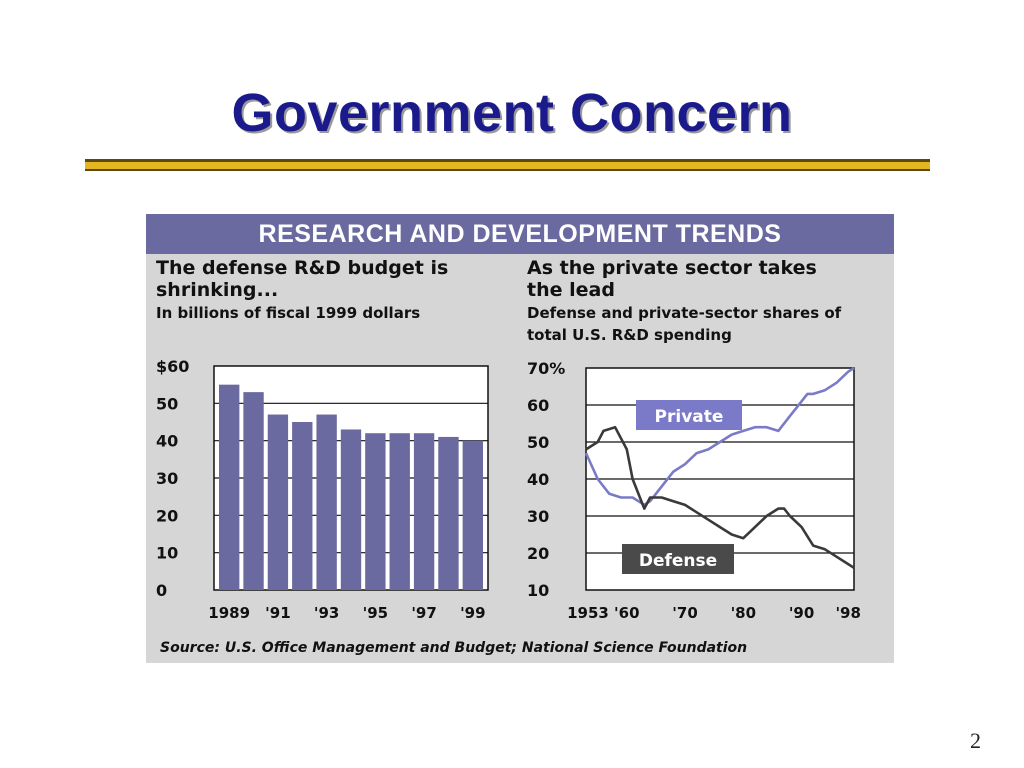 The height and width of the screenshot is (768, 1024). I want to click on bar-1991, so click(278, 502).